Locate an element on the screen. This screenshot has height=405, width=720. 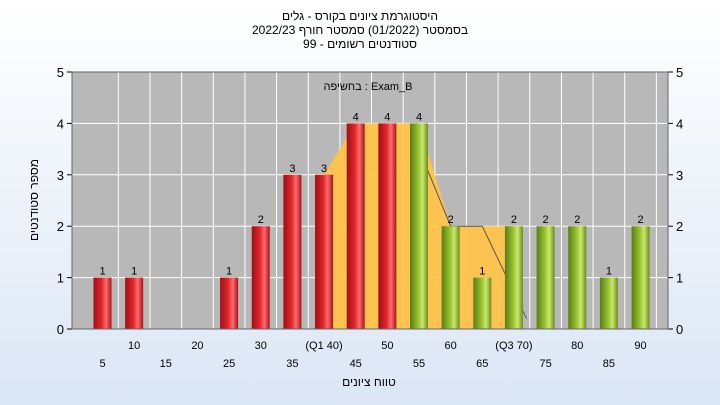
y-axis-title: מספר סטודנטים is located at coordinates (34, 200).